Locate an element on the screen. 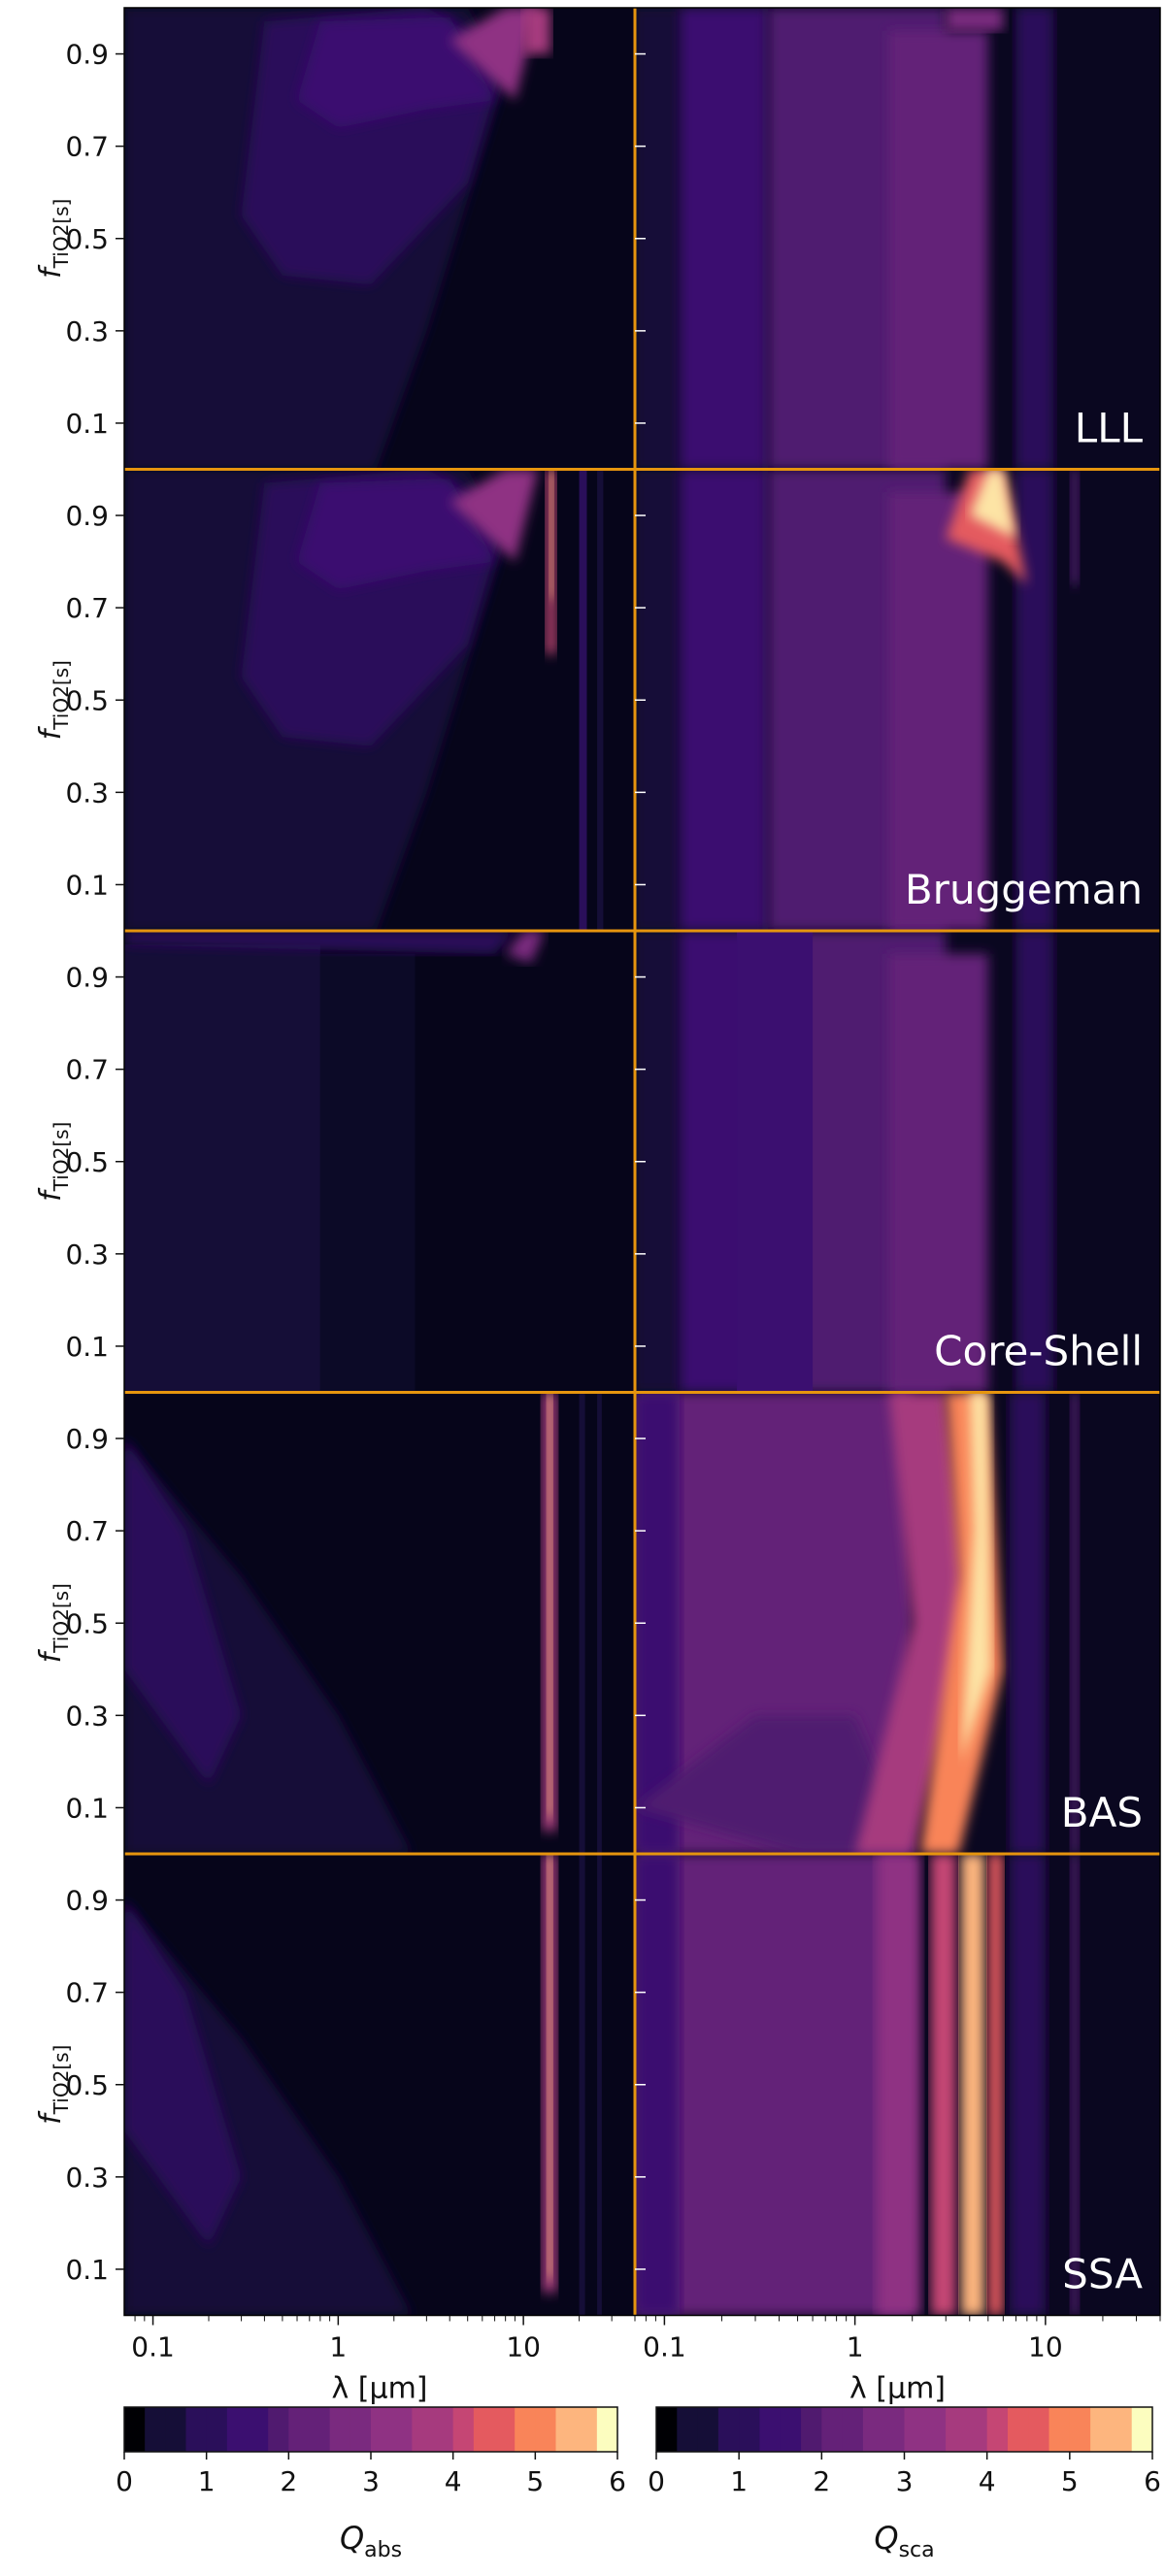 This screenshot has height=2576, width=1165. bruggeman-qsca-region-low is located at coordinates (724, 700).